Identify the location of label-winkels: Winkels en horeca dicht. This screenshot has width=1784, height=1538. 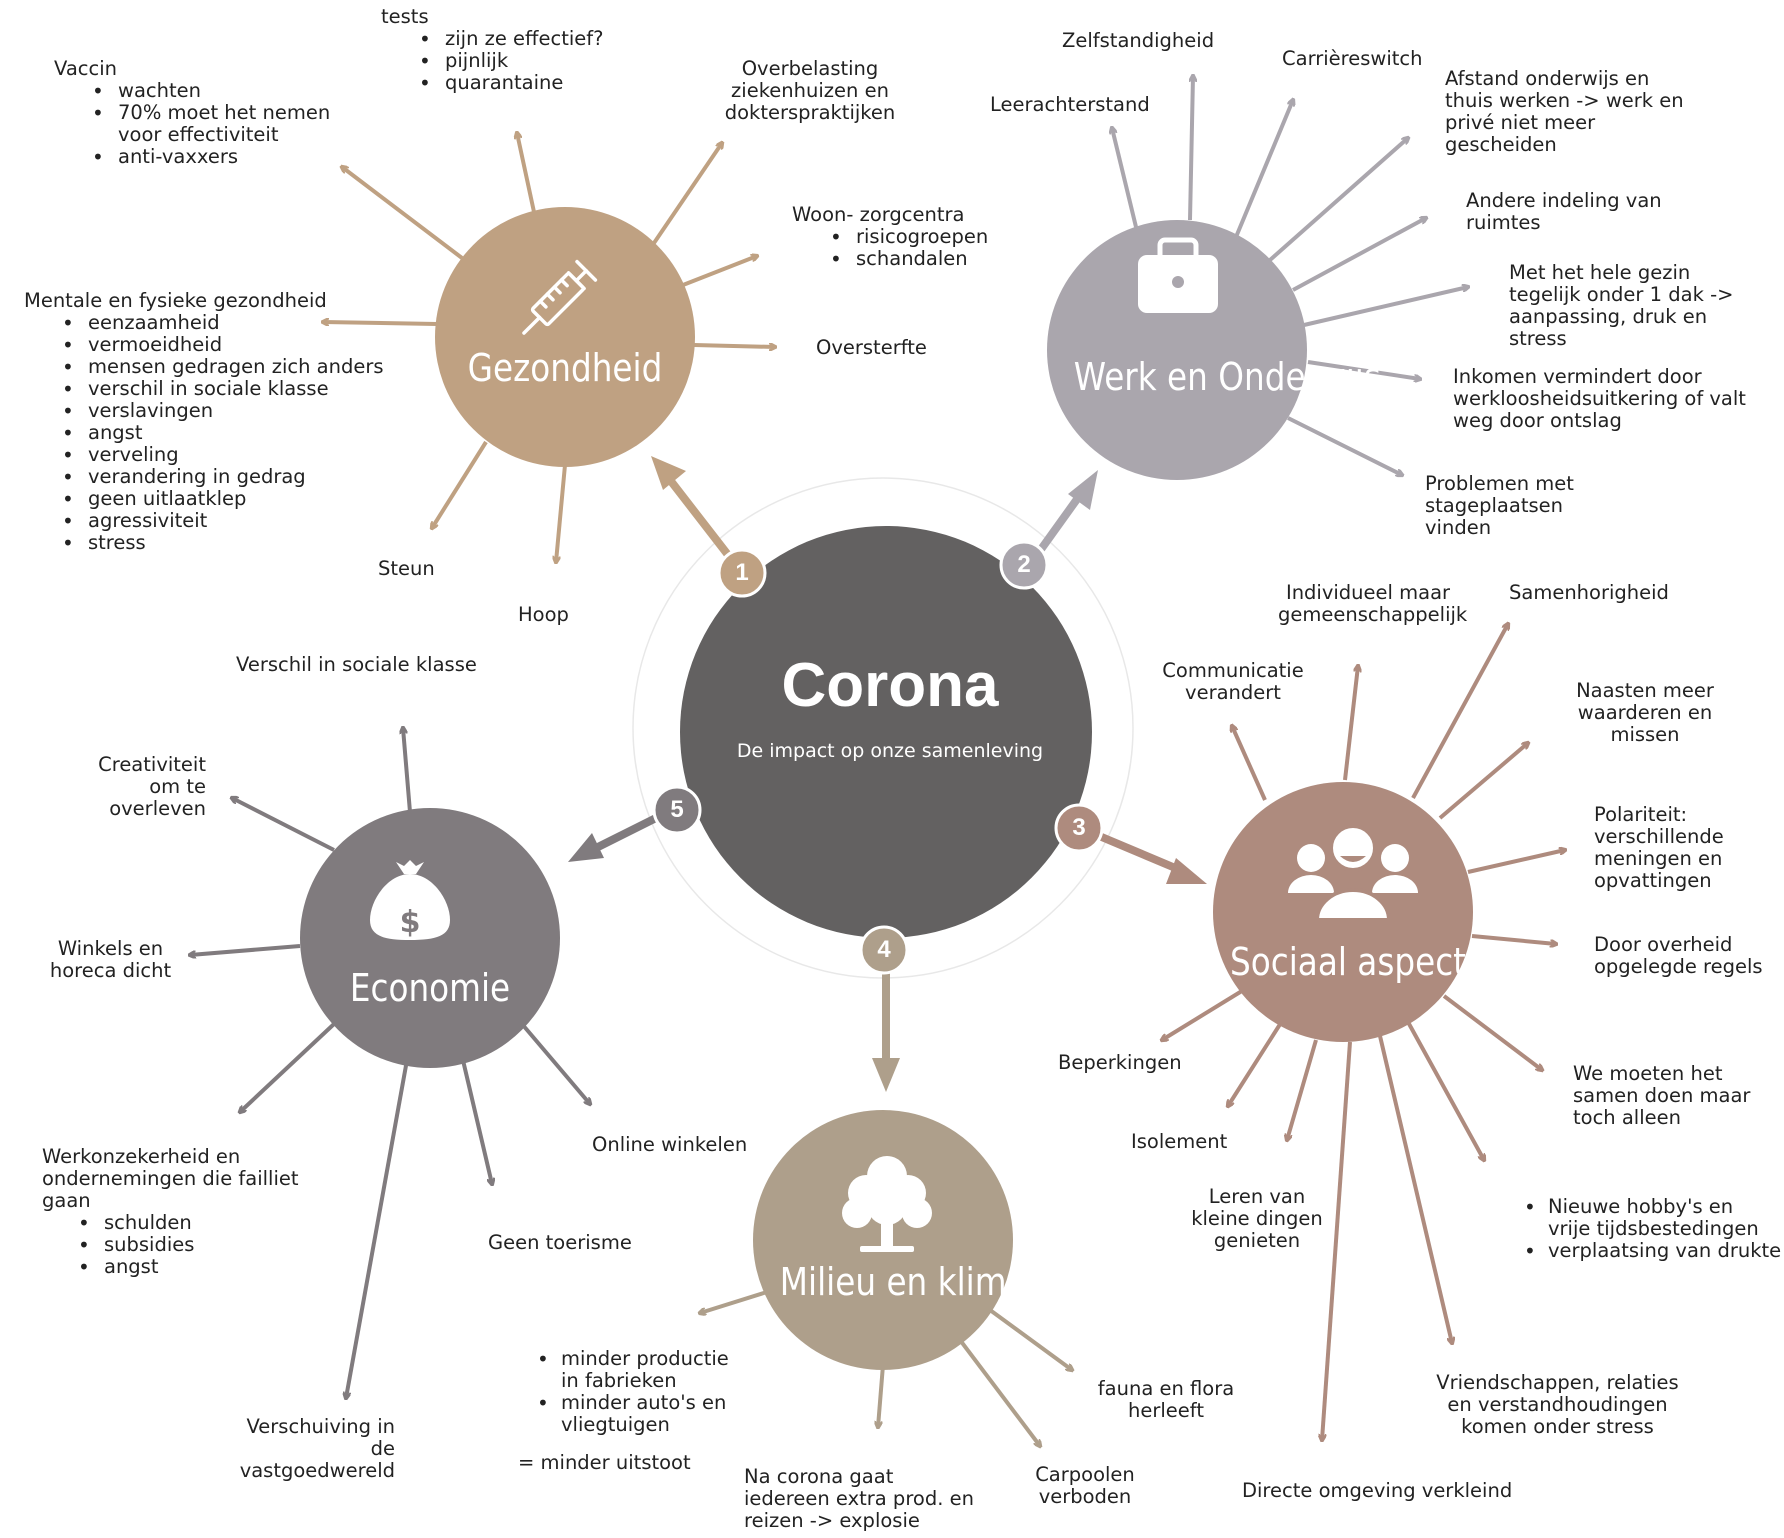
(110, 959).